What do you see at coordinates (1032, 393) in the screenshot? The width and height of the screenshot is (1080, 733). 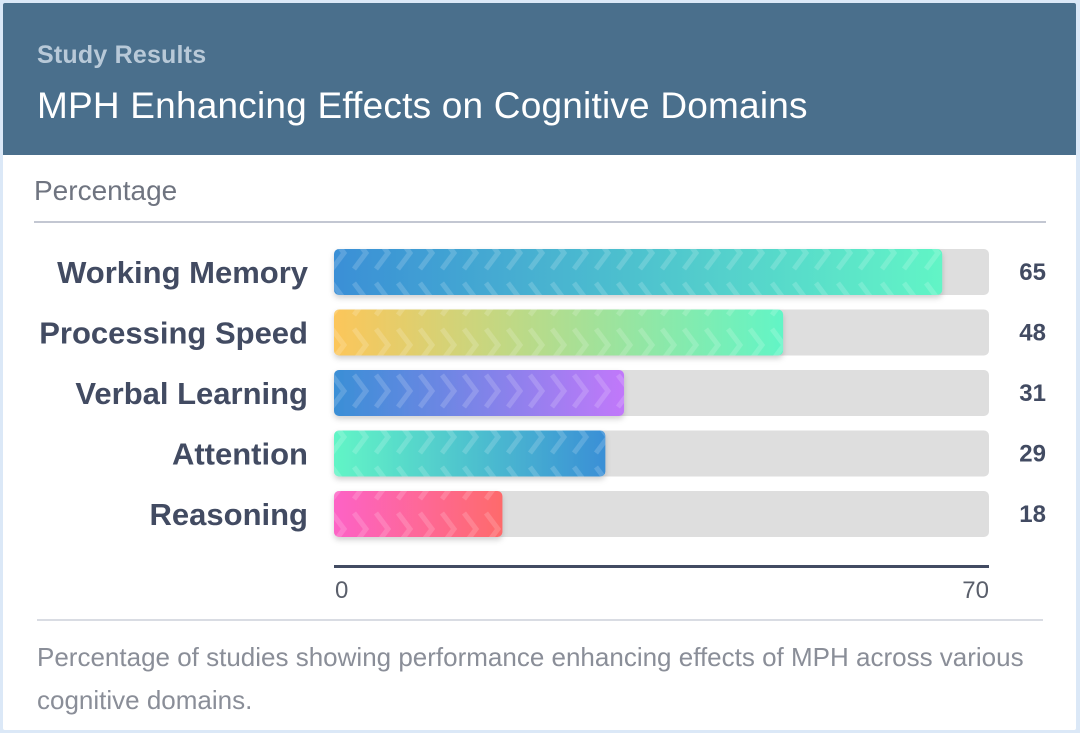 I see `value-label-verbal-learning: 31` at bounding box center [1032, 393].